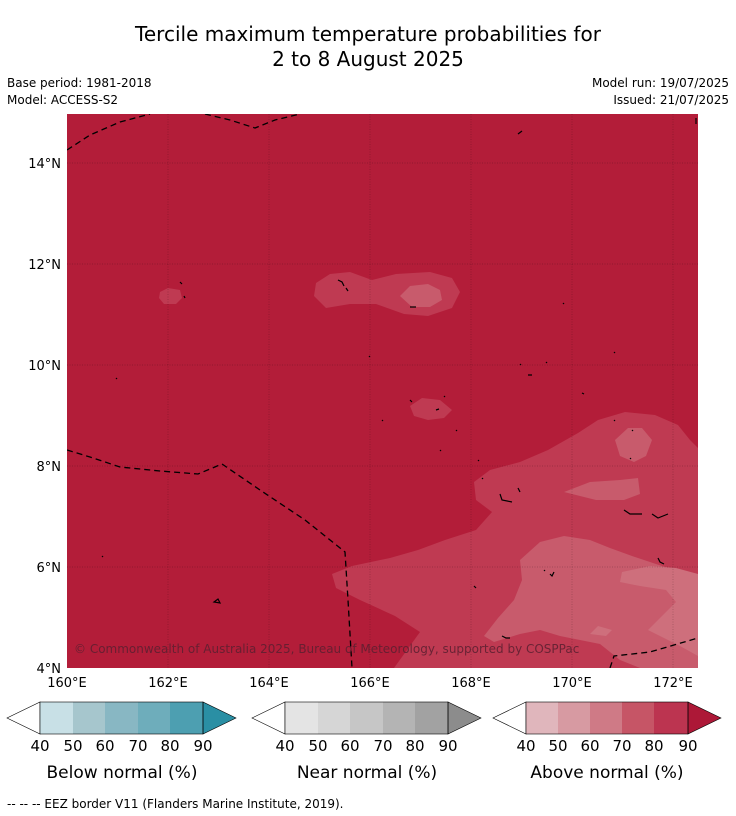 This screenshot has height=816, width=736. I want to click on colorbar-above-tick: 90, so click(687, 746).